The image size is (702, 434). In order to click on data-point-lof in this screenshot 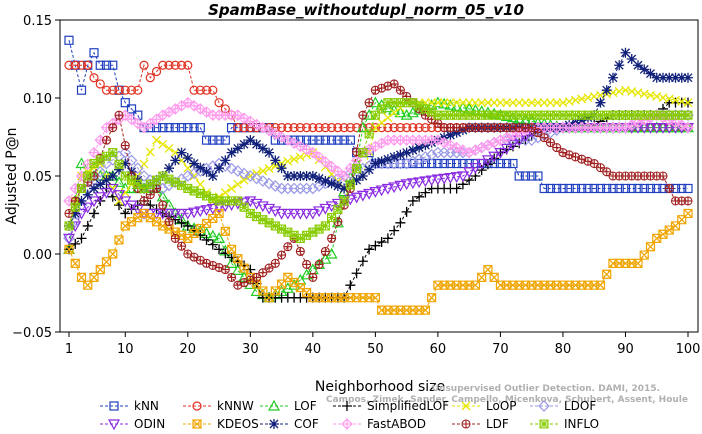, I will do `click(331, 253)`.